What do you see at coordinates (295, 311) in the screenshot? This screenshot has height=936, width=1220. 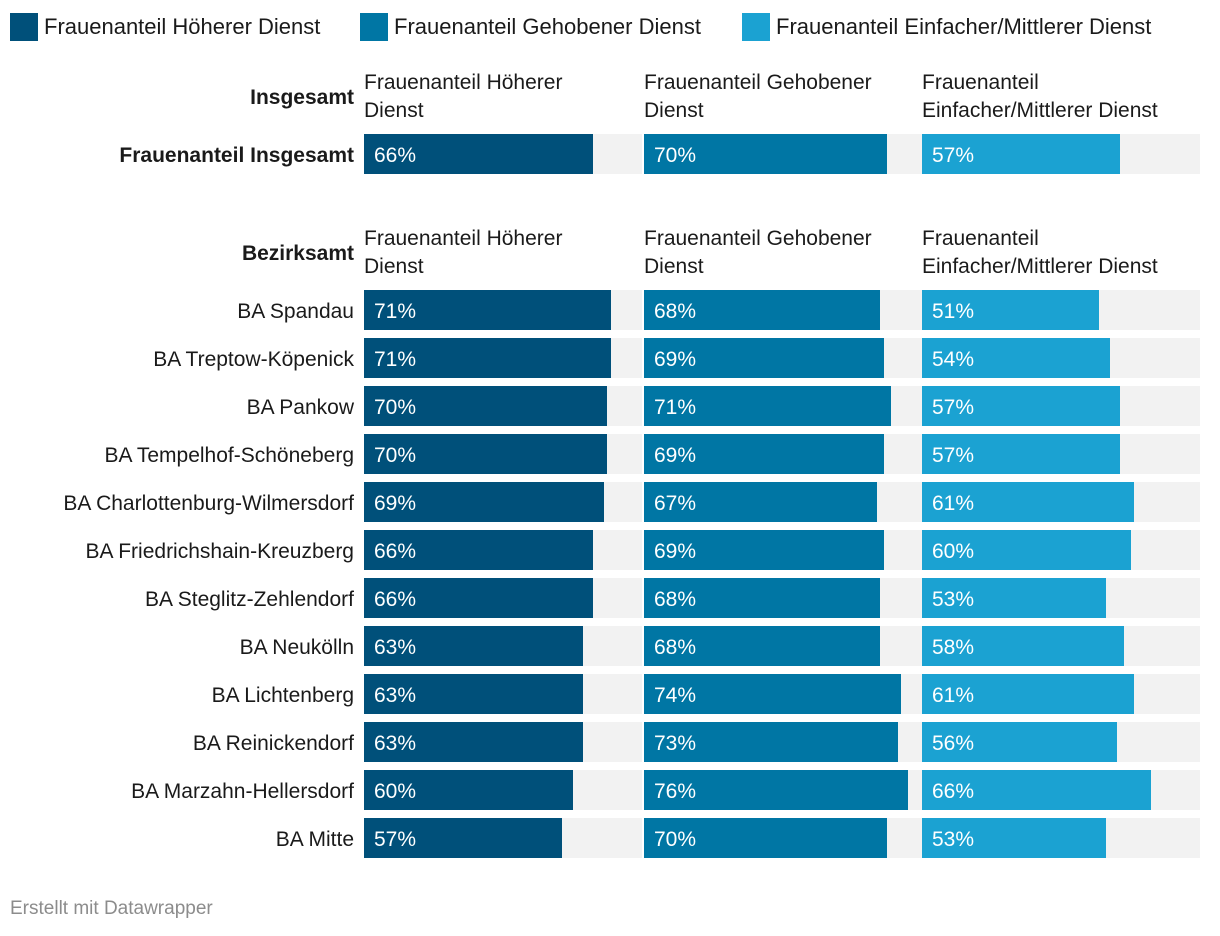 I see `row-label-ba-spandau: BA Spandau` at bounding box center [295, 311].